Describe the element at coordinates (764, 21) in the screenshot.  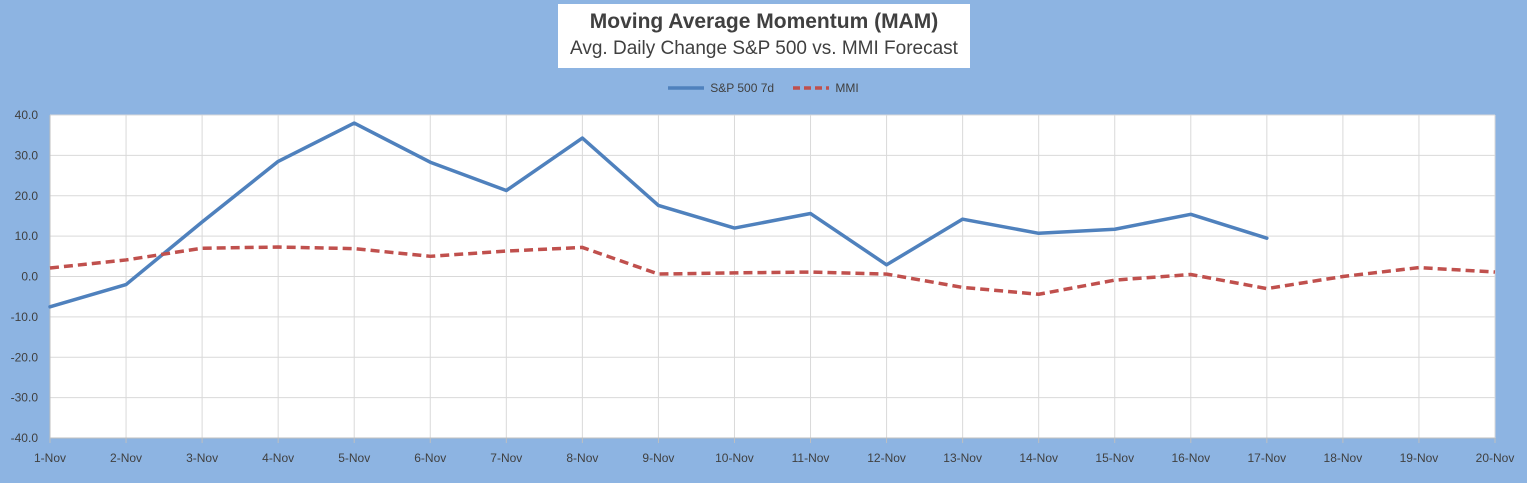
I see `chart-title: Moving Average Momentum (MAM)` at that location.